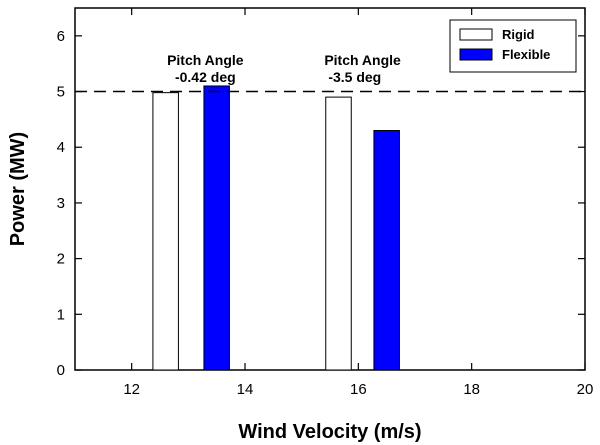  Describe the element at coordinates (476, 54) in the screenshot. I see `legend-swatch-flexible` at that location.